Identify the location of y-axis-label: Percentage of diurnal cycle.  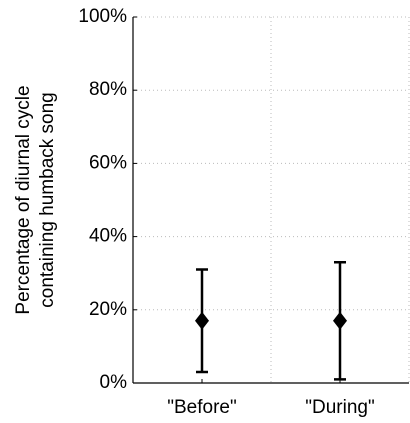
(23, 199).